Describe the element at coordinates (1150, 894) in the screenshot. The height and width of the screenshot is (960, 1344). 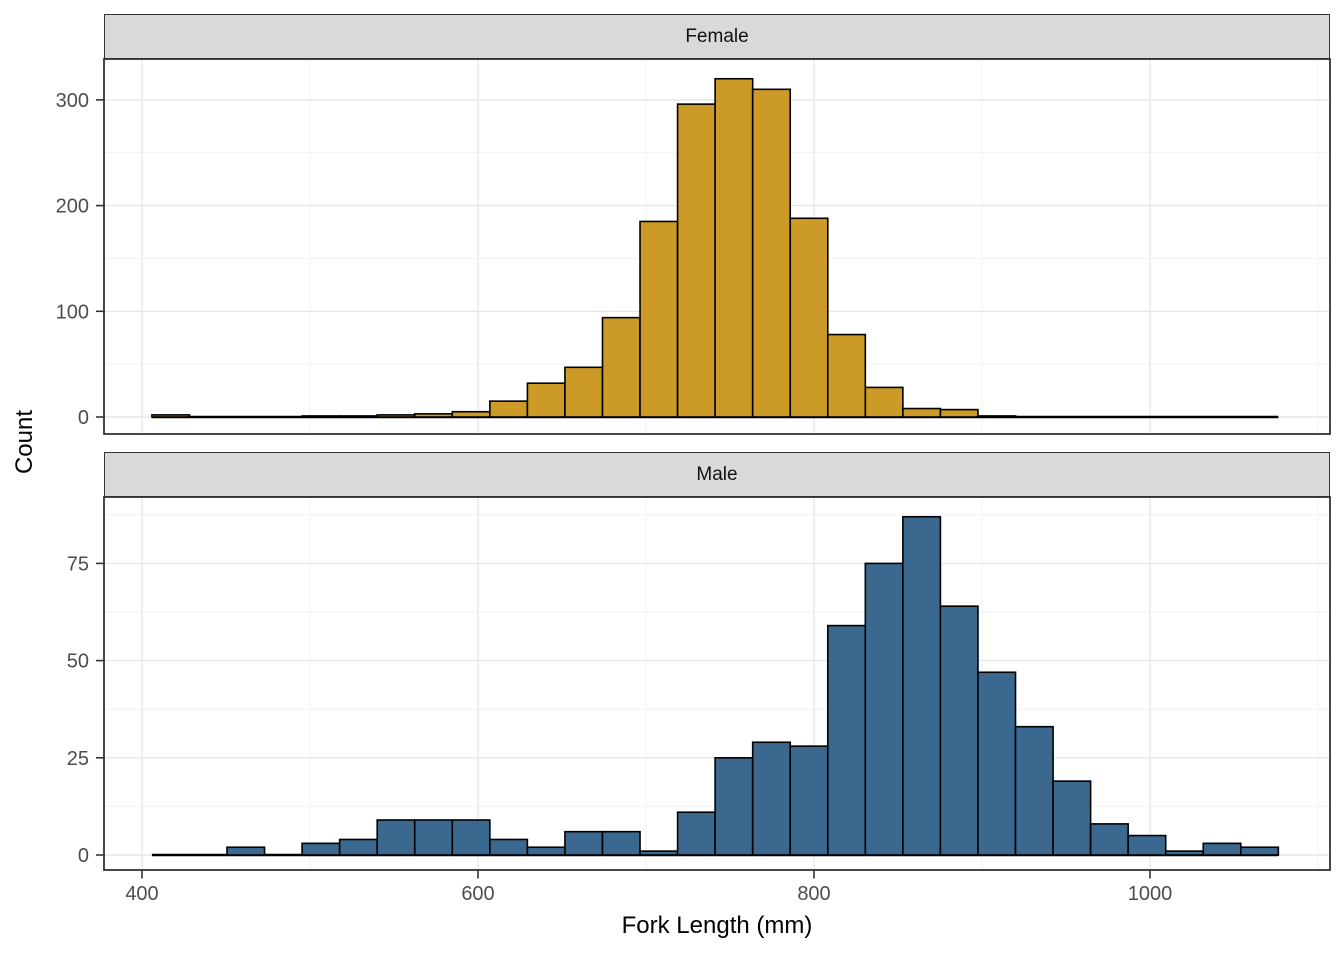
I see `x-tick-label: 1000` at that location.